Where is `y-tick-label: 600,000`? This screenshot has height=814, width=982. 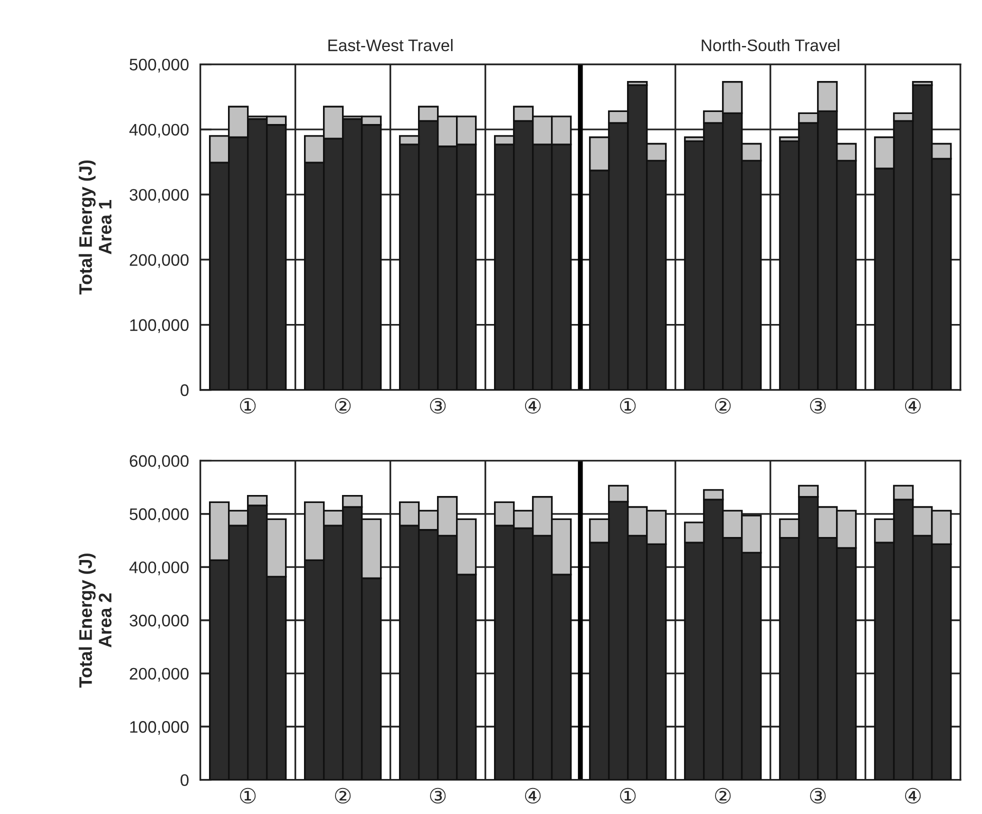
y-tick-label: 600,000 is located at coordinates (159, 462).